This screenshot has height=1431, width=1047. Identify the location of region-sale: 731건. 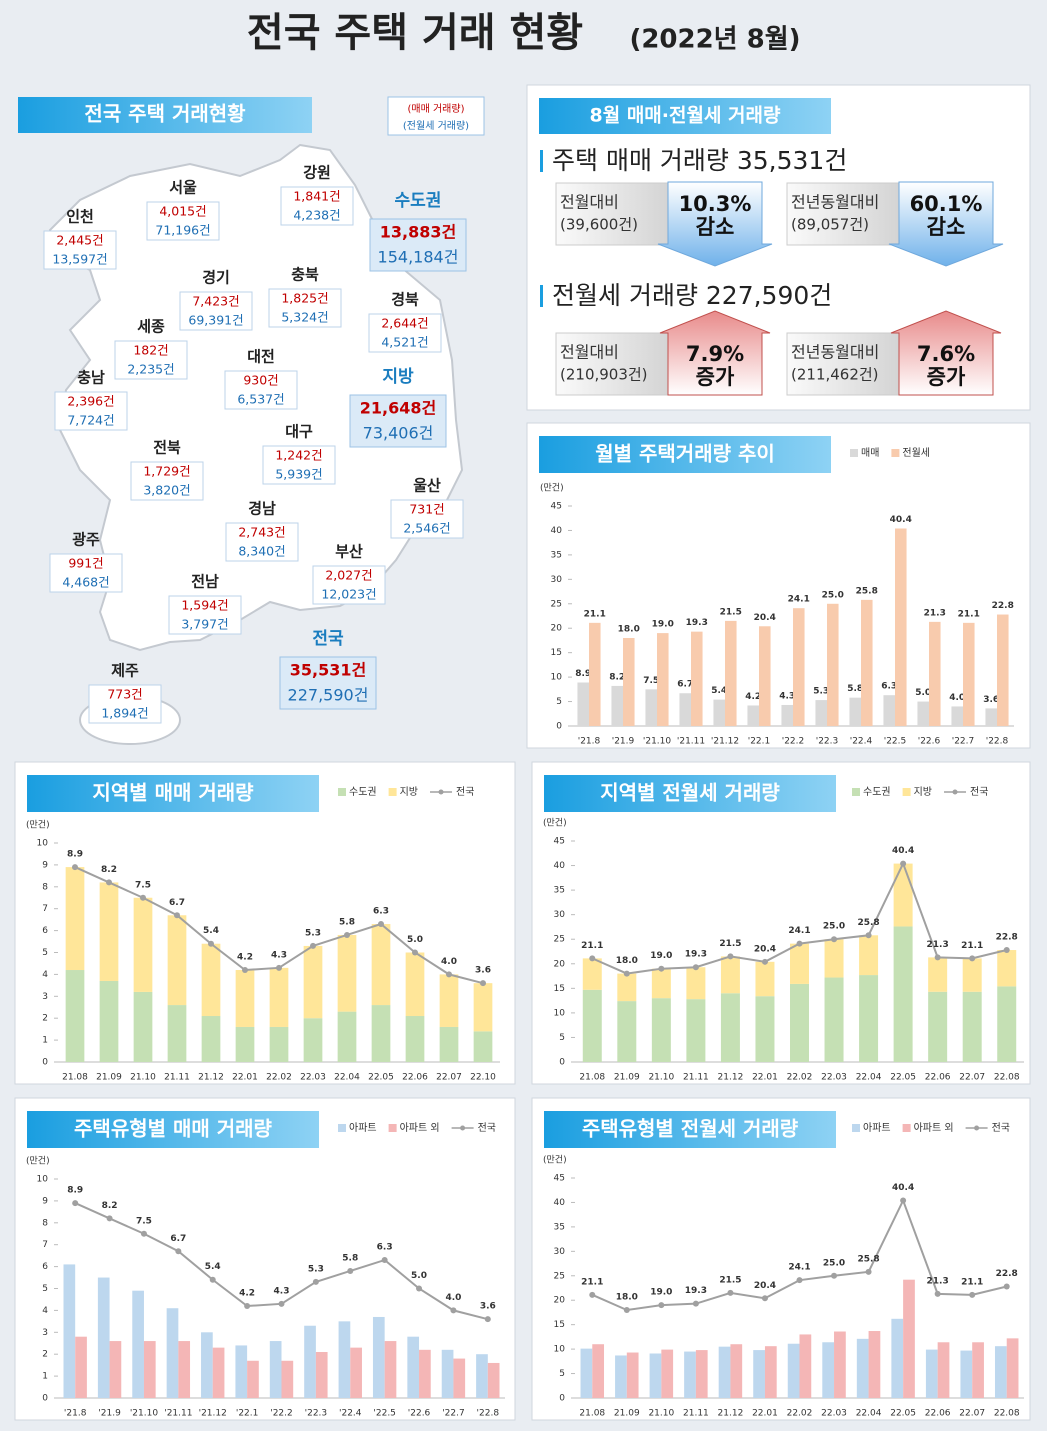
(426, 509).